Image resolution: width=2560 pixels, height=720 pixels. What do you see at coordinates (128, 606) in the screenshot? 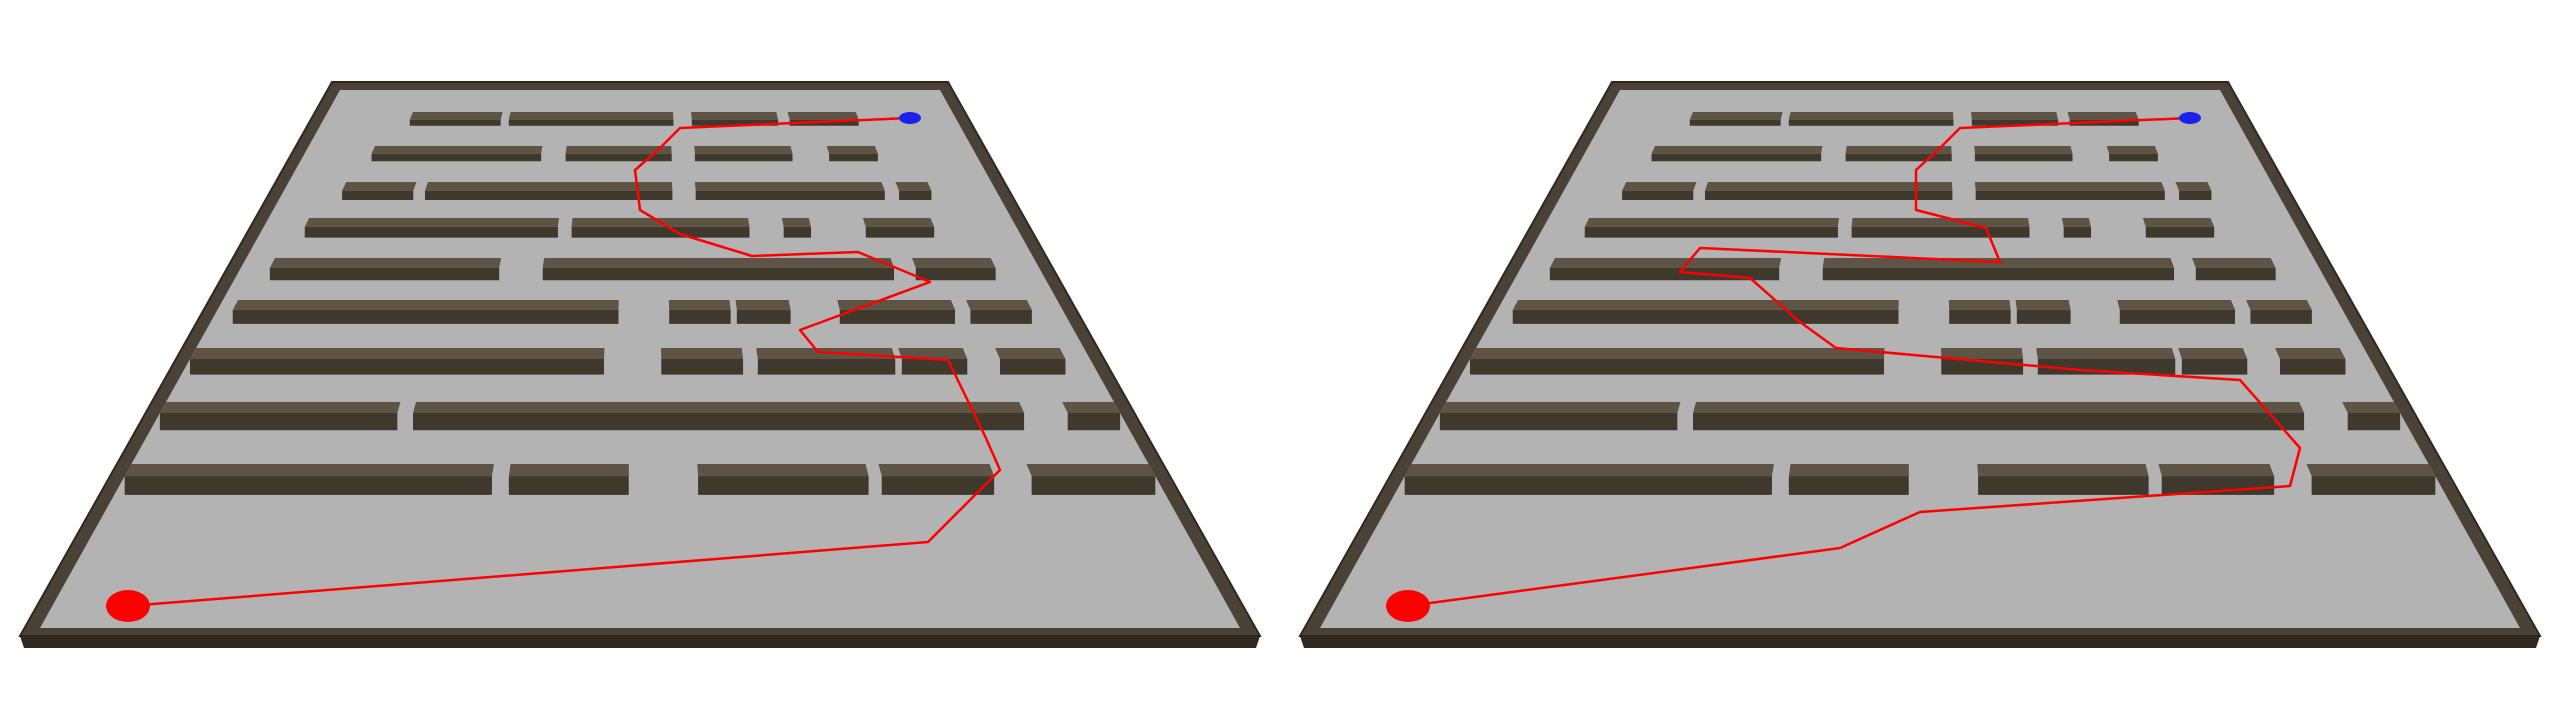
I see `start-marker-icon` at bounding box center [128, 606].